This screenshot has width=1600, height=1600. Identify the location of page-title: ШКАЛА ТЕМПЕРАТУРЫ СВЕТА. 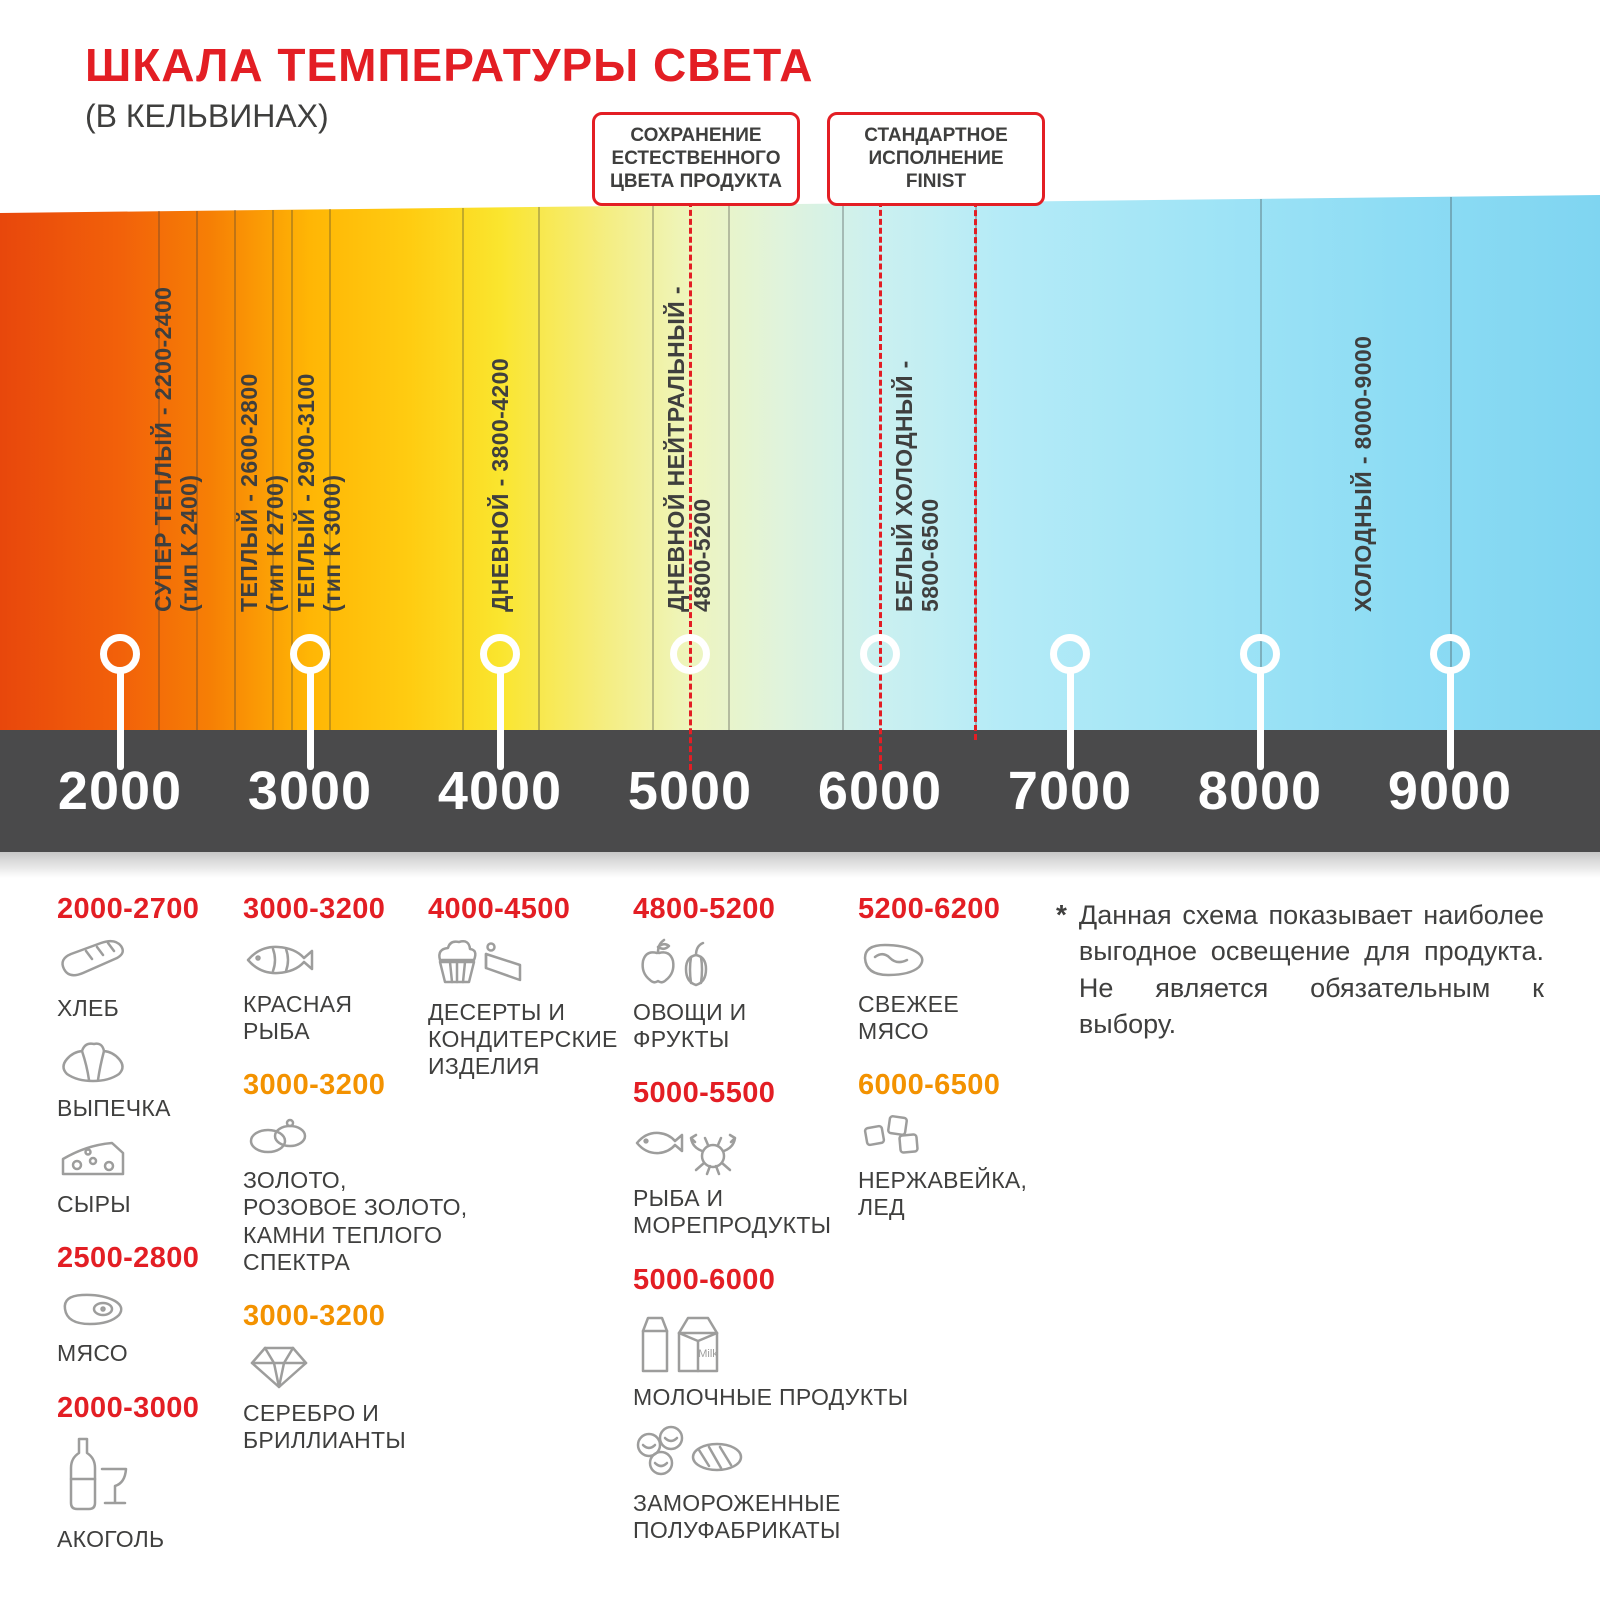
(449, 65).